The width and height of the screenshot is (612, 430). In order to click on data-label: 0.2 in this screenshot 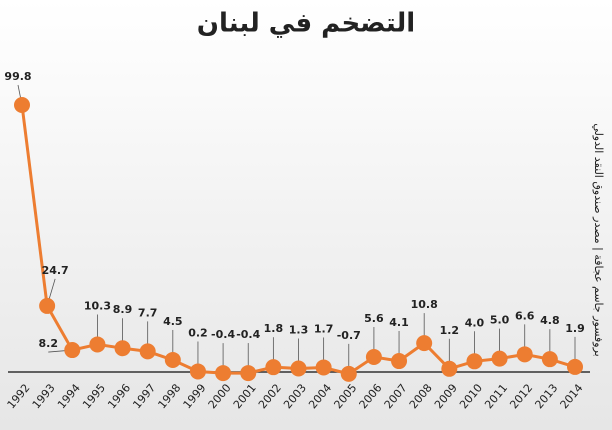, I will do `click(198, 332)`.